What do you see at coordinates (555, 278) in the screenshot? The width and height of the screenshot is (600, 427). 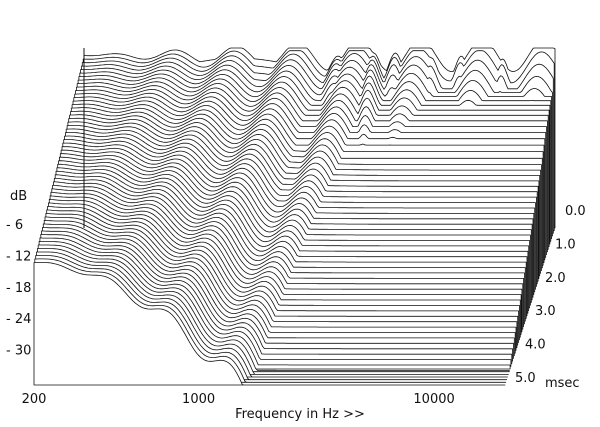 I see `time-tick-label-2: 2.0` at bounding box center [555, 278].